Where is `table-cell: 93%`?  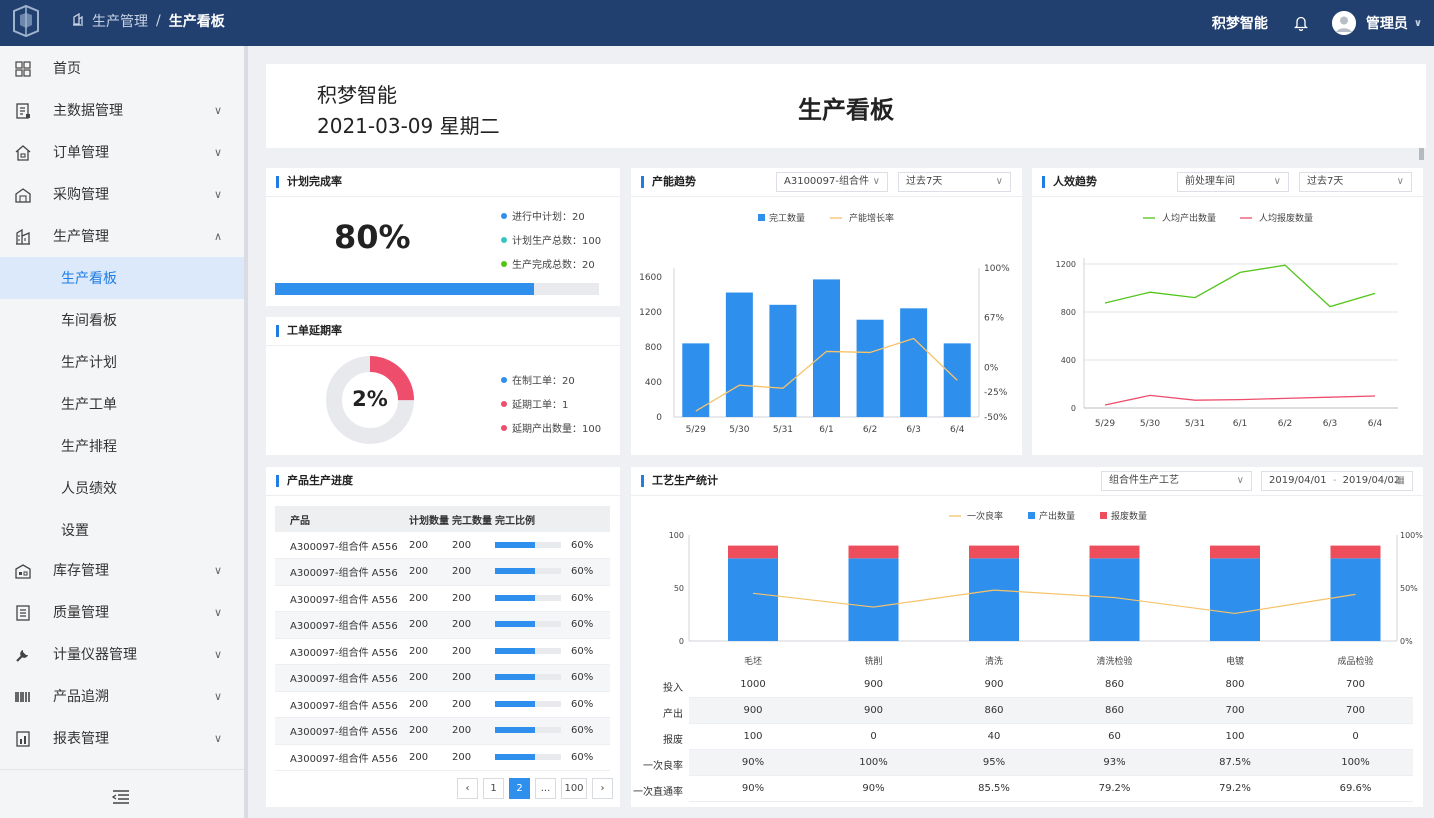 table-cell: 93% is located at coordinates (1114, 762).